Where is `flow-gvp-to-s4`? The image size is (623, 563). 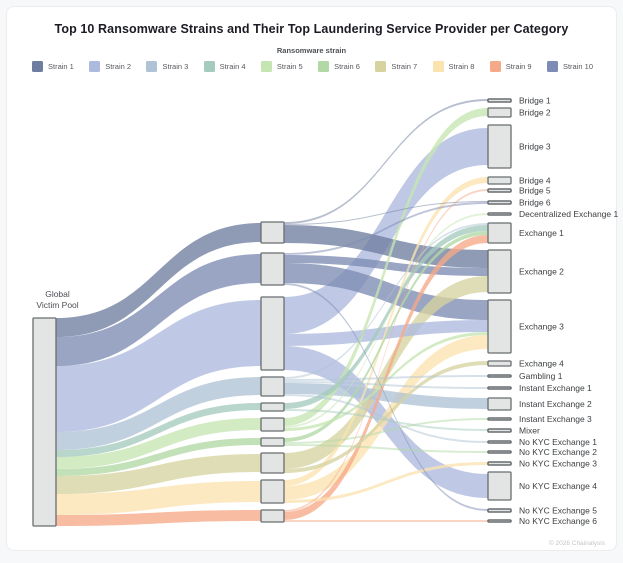
flow-gvp-to-s4 is located at coordinates (158, 430).